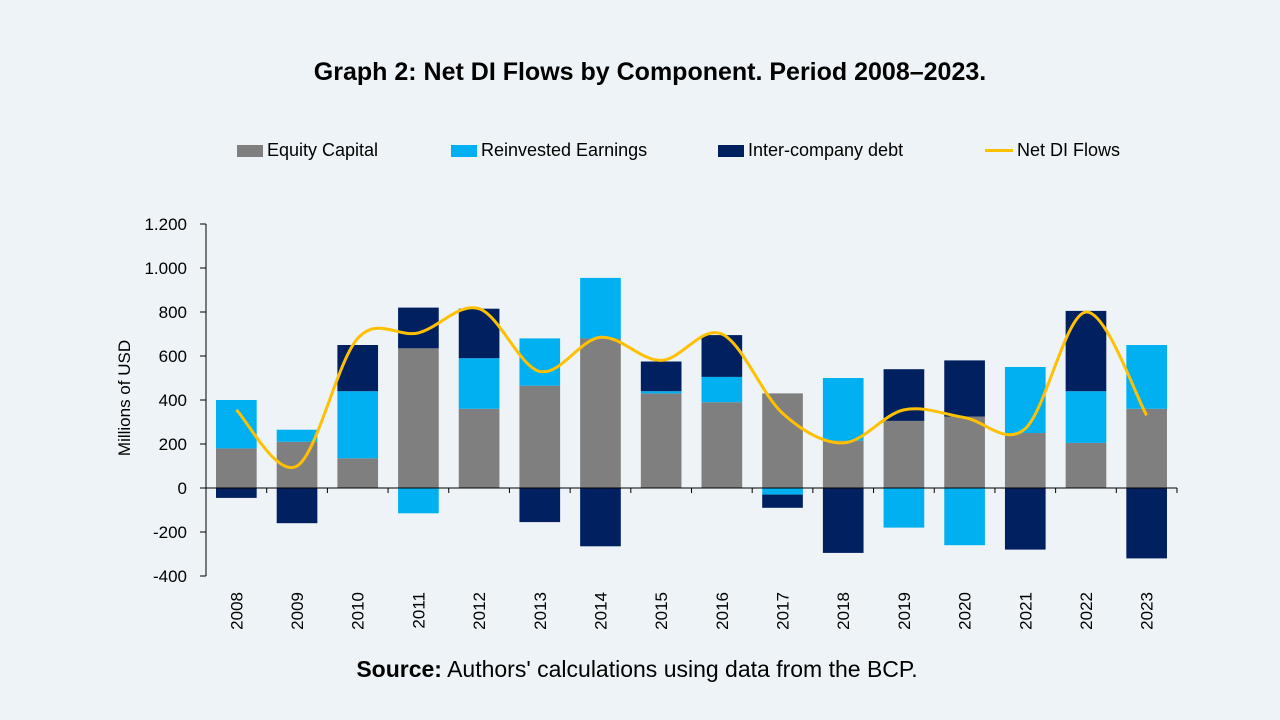 The height and width of the screenshot is (720, 1280). I want to click on bar-inter-company-debt-2013, so click(540, 505).